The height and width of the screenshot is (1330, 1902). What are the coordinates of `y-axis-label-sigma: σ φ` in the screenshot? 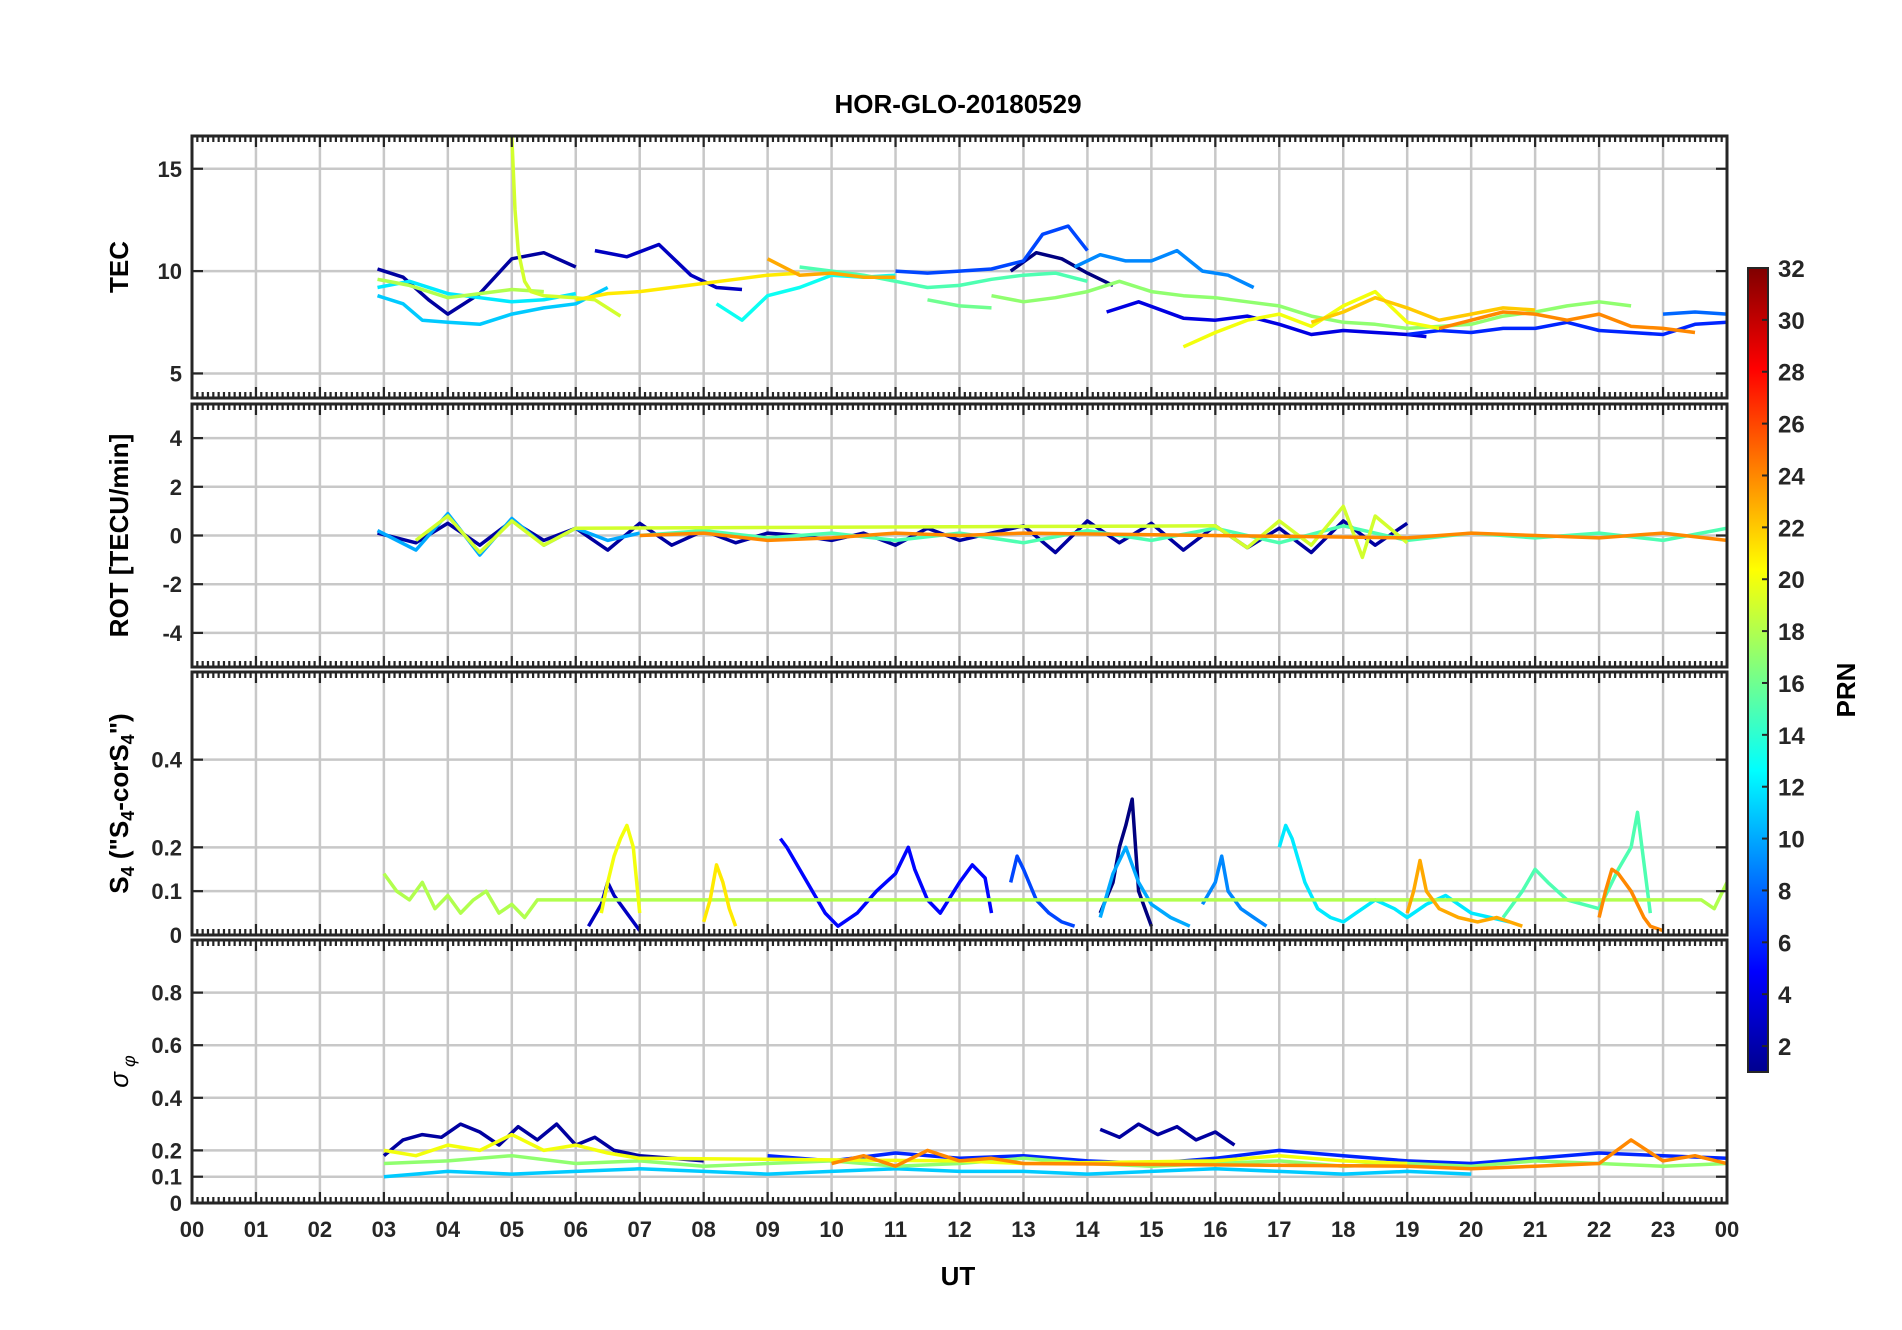 It's located at (121, 1071).